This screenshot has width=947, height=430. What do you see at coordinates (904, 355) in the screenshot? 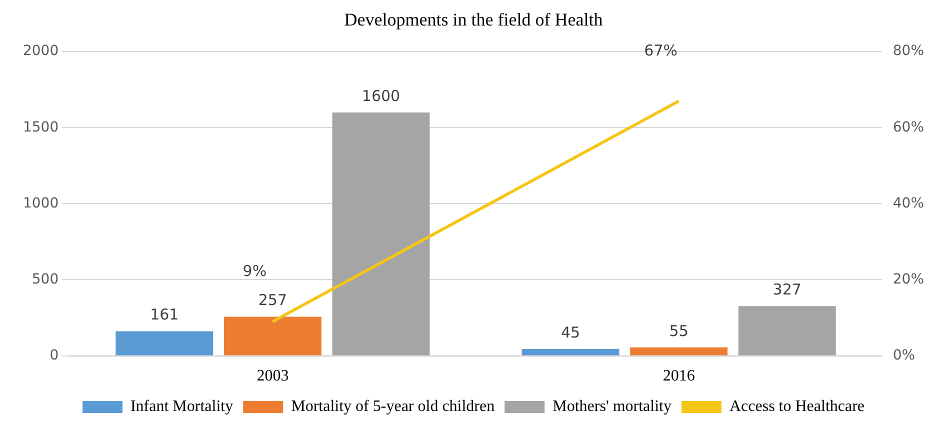
I see `y2-tick-label: 0%` at bounding box center [904, 355].